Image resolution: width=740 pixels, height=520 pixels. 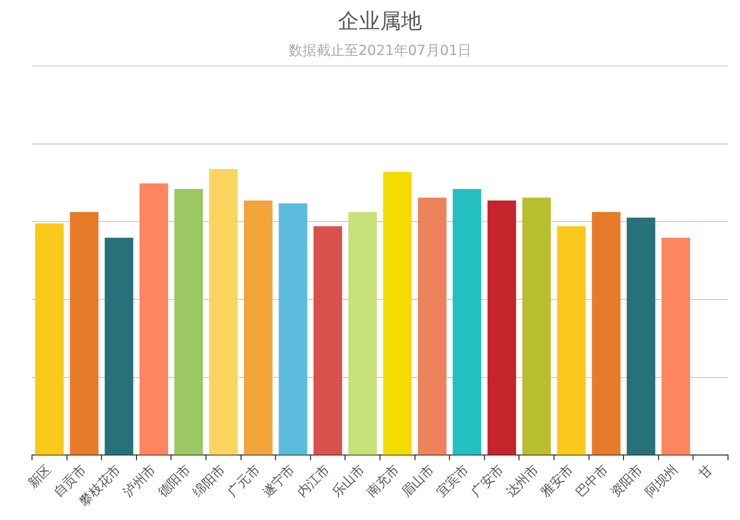 I want to click on x-tick-label: 巴中市, so click(x=592, y=481).